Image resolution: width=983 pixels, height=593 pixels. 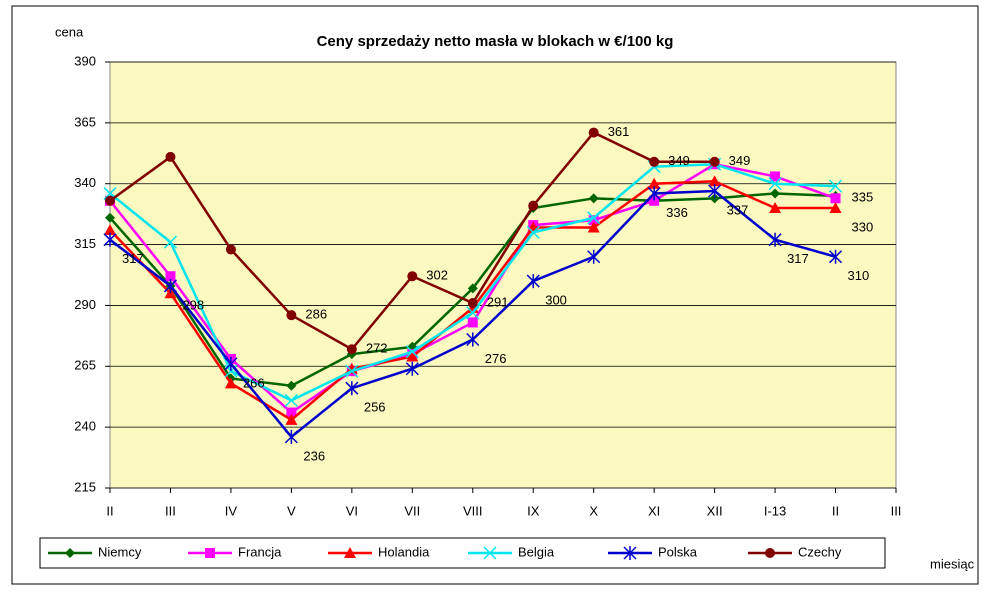 What do you see at coordinates (85, 486) in the screenshot?
I see `y-tick-label: 215` at bounding box center [85, 486].